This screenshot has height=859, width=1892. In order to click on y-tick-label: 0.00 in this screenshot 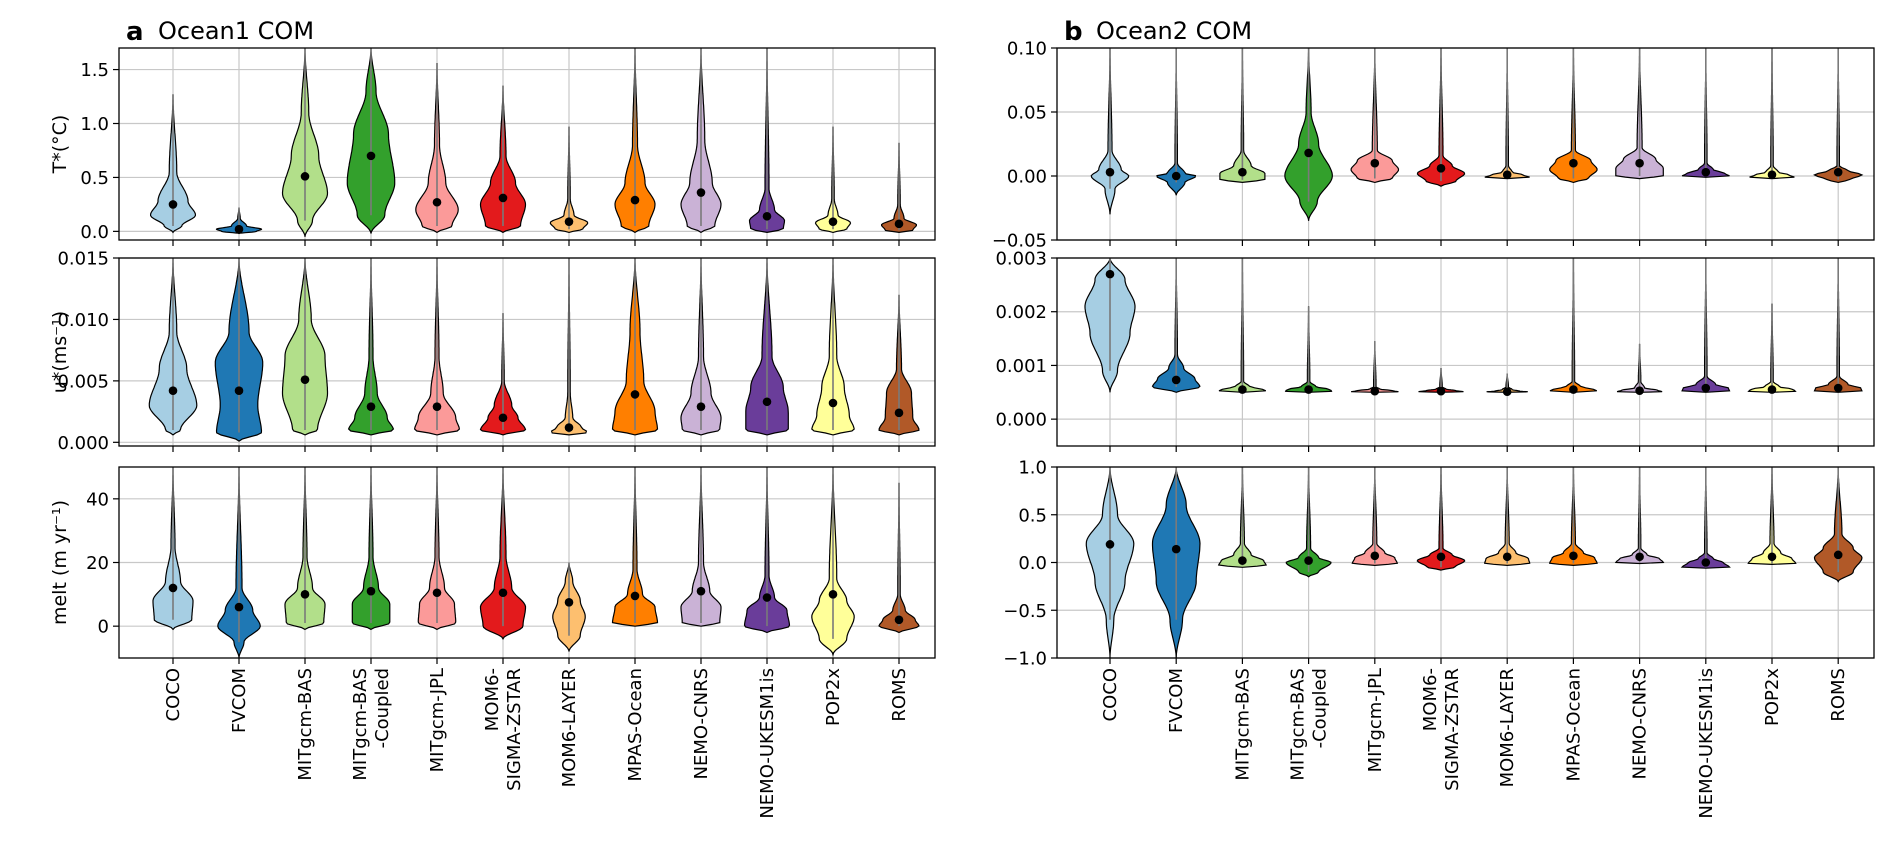, I will do `click(1027, 177)`.